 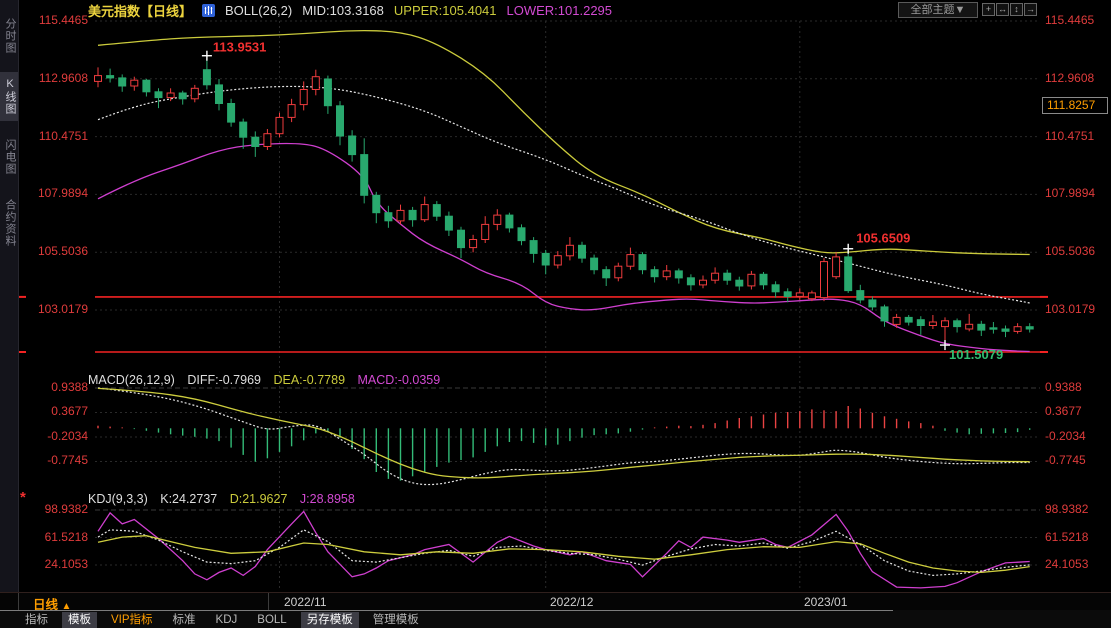 I want to click on move-icon: +, so click(x=988, y=9).